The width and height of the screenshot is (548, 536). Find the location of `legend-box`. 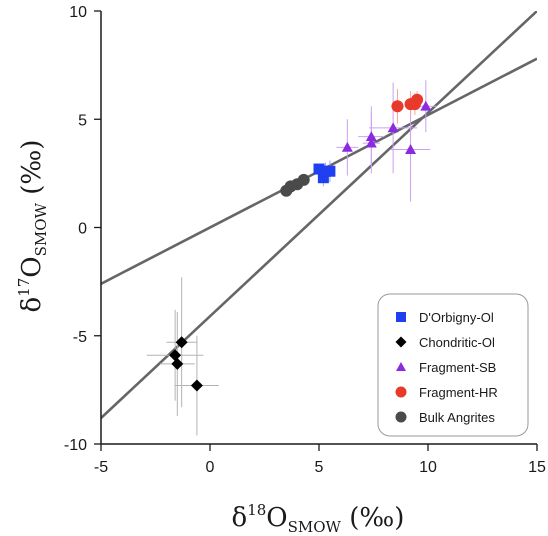

legend-box is located at coordinates (453, 365).